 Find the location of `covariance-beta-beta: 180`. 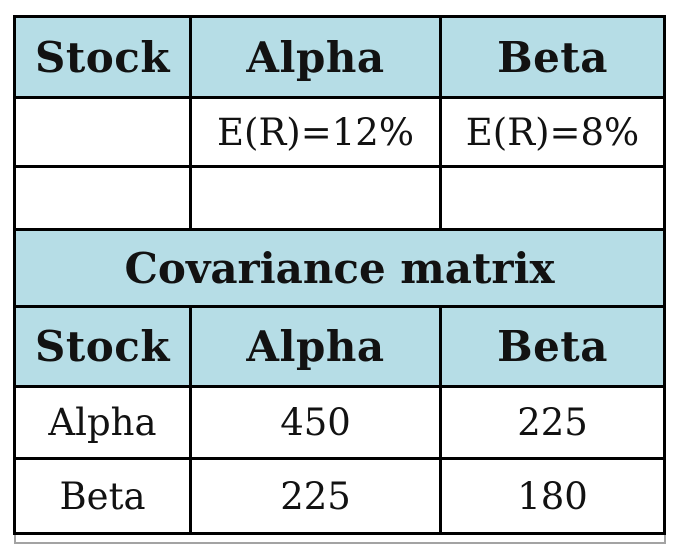

covariance-beta-beta: 180 is located at coordinates (552, 496).